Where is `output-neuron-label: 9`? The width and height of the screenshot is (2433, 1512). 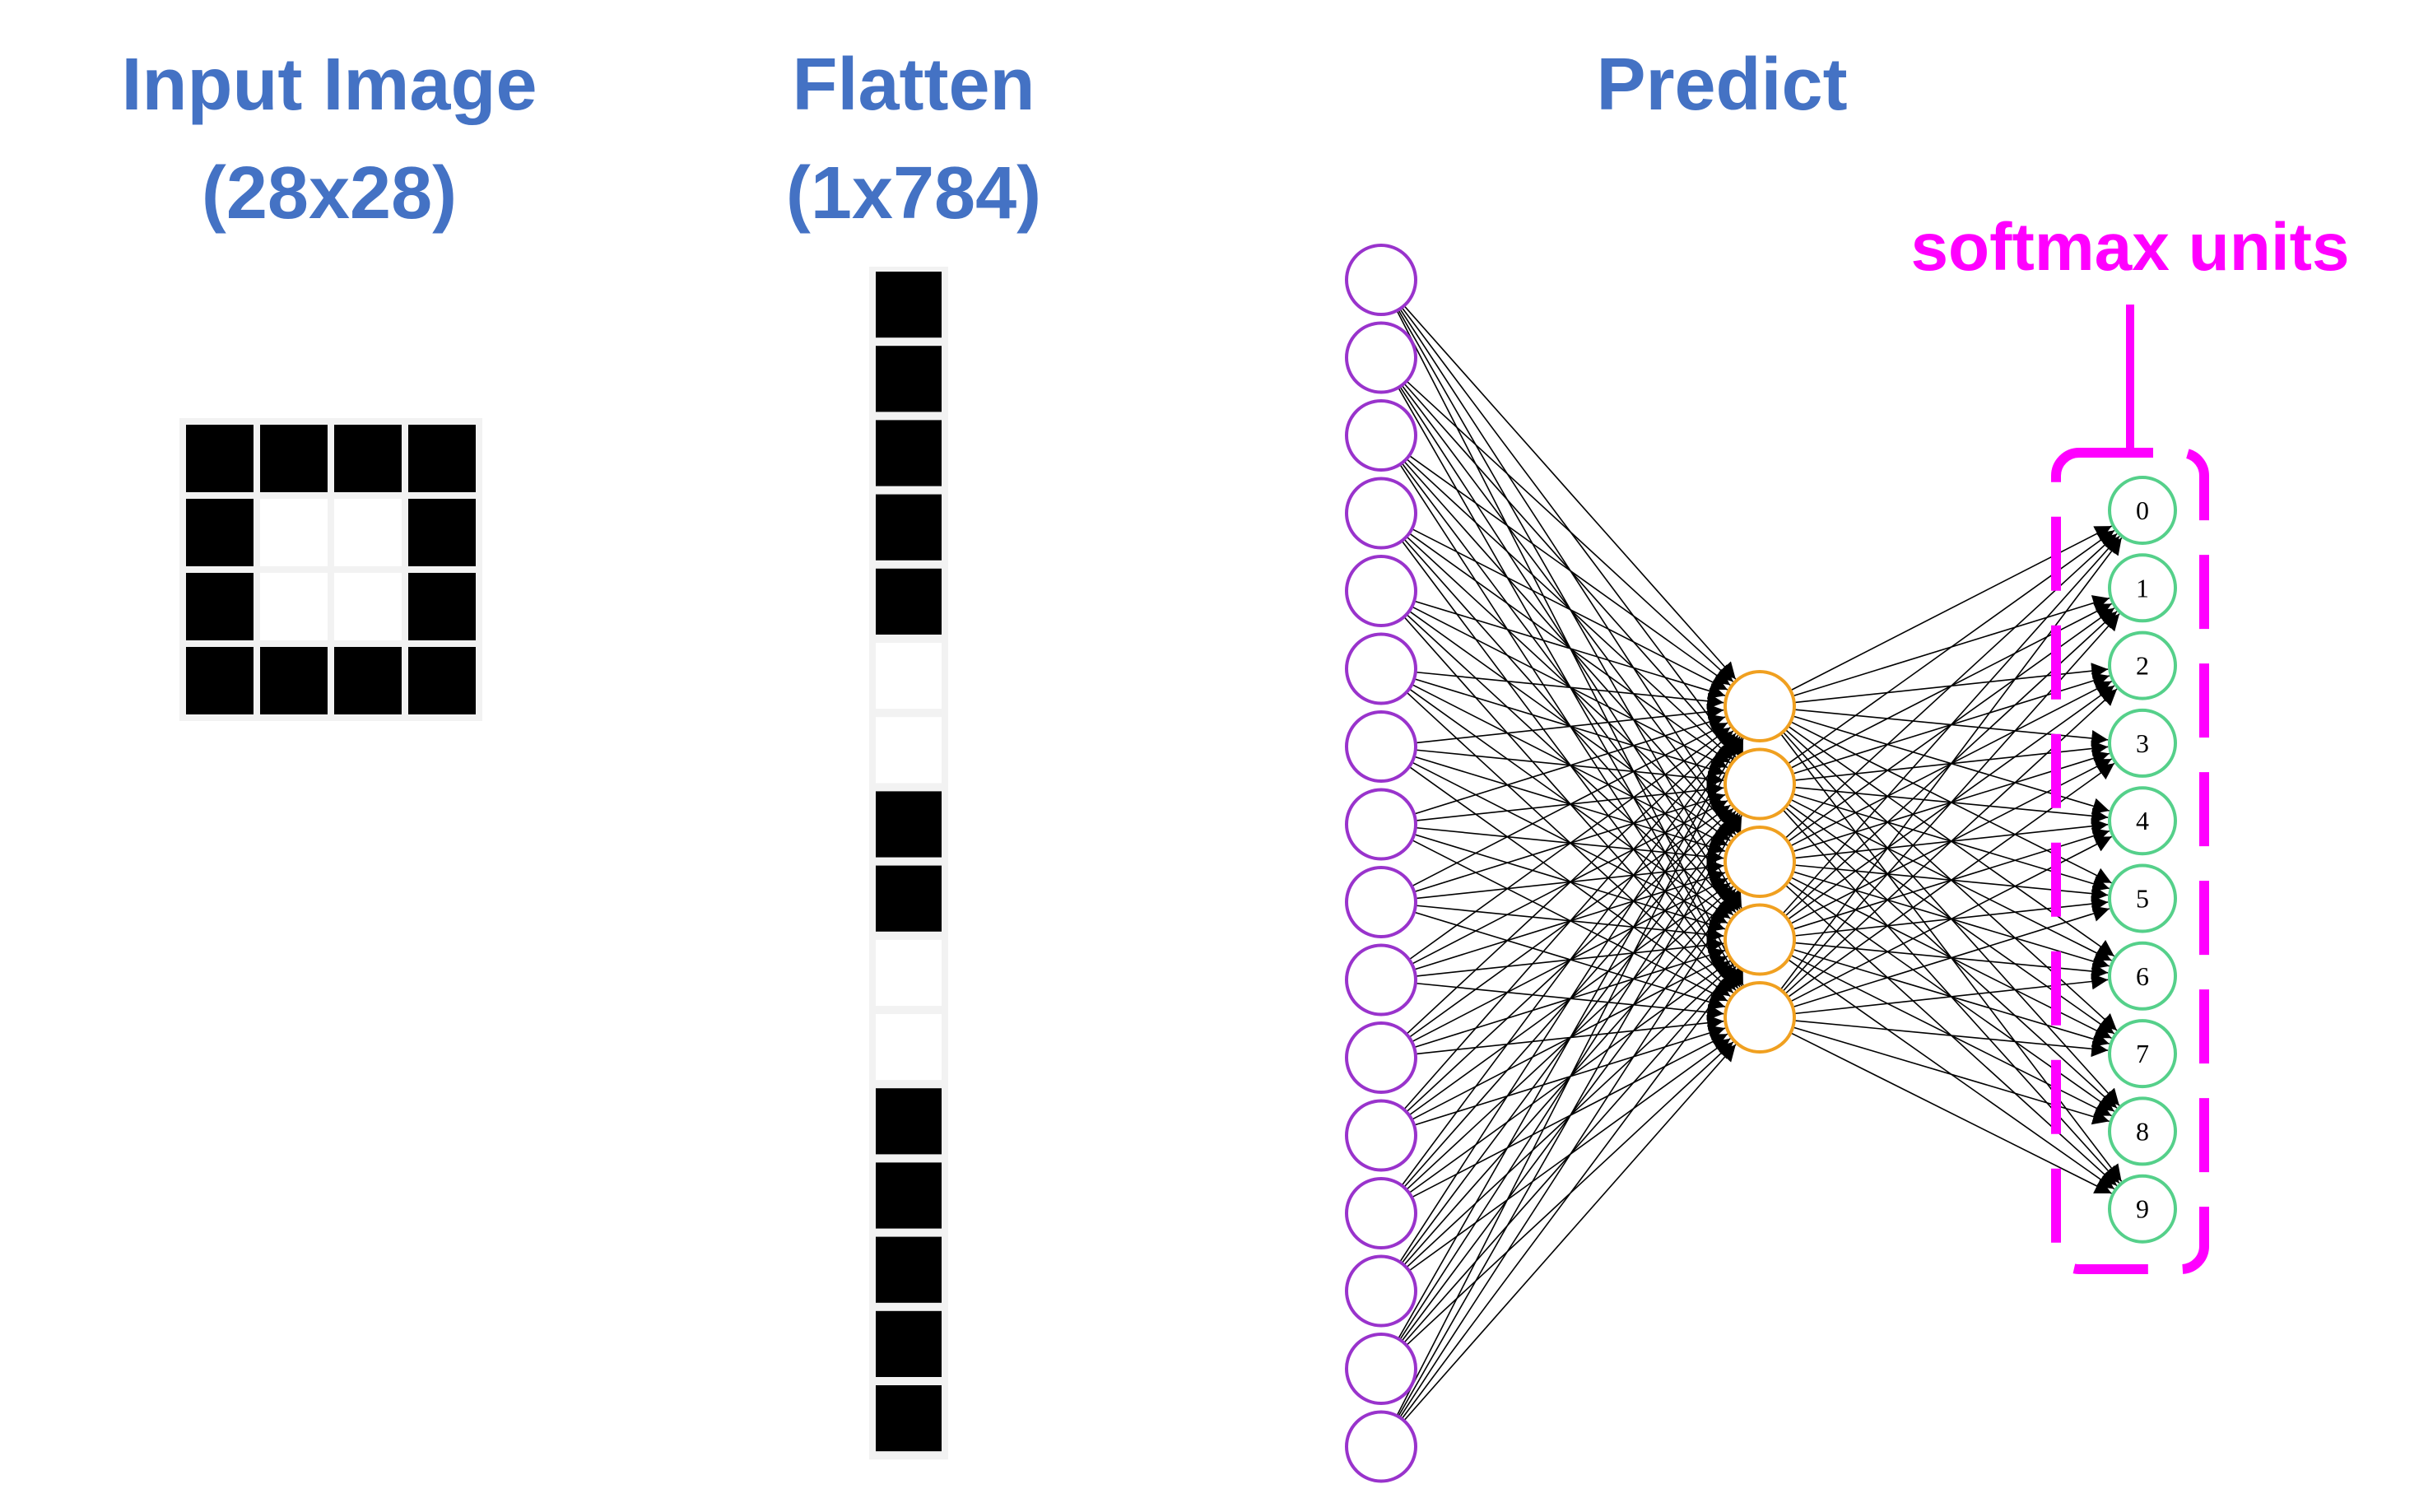 output-neuron-label: 9 is located at coordinates (2142, 1209).